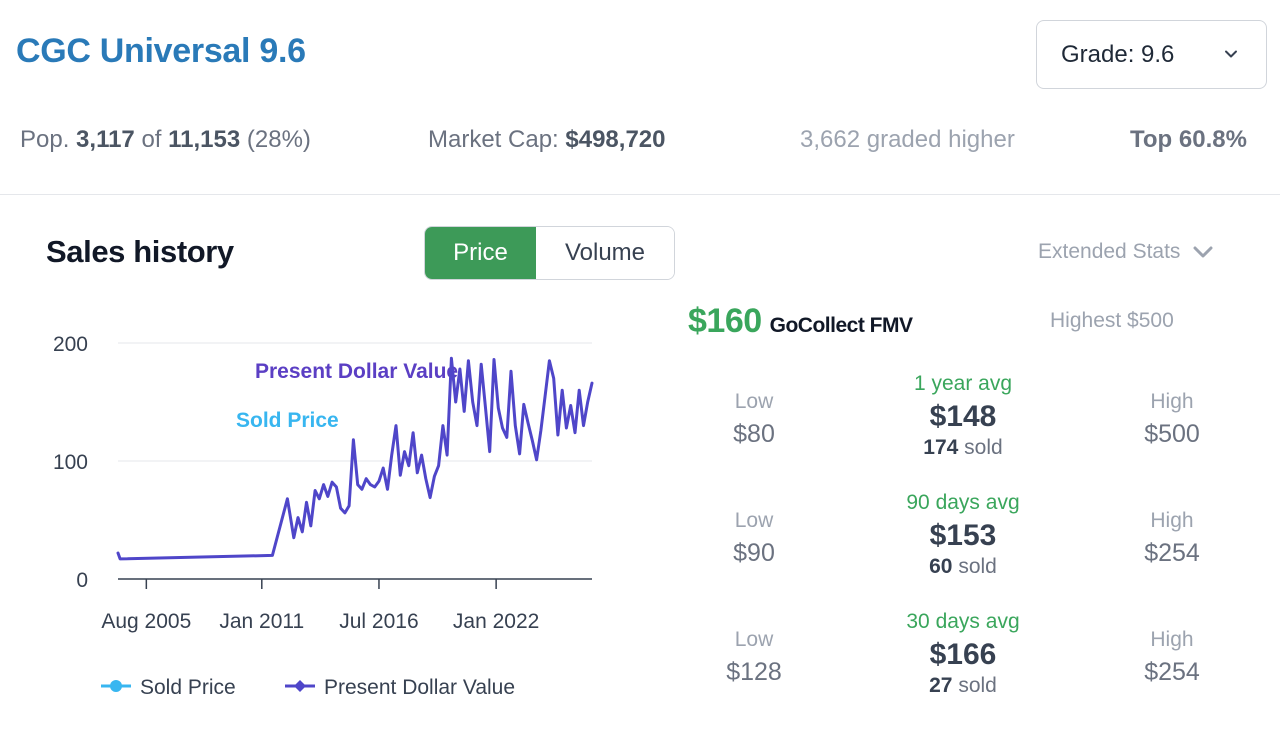 The height and width of the screenshot is (731, 1280). I want to click on sold-count: 174 sold, so click(963, 448).